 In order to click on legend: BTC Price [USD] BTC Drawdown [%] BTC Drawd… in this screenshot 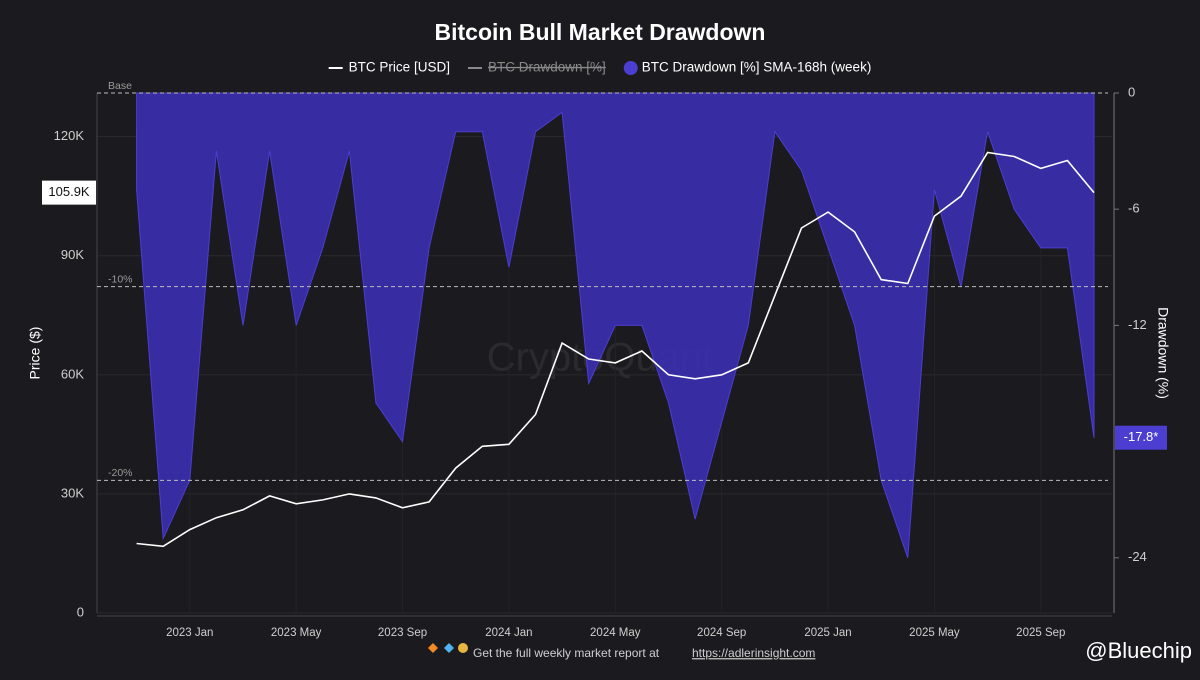, I will do `click(600, 67)`.